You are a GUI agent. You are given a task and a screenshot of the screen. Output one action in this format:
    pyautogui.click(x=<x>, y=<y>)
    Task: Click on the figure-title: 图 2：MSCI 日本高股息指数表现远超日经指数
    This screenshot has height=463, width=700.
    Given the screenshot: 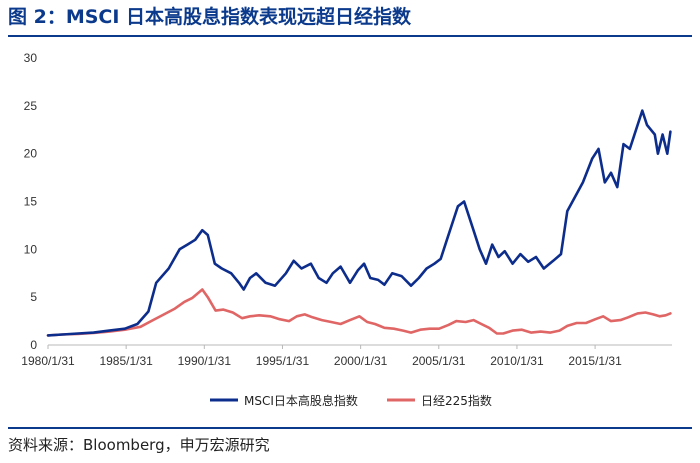 What is the action you would take?
    pyautogui.click(x=210, y=17)
    